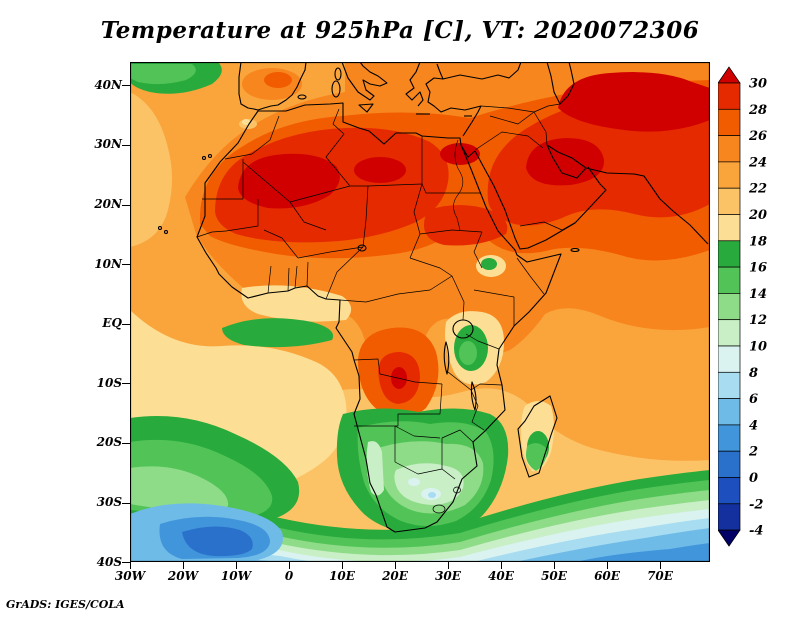 Image resolution: width=800 pixels, height=618 pixels. Describe the element at coordinates (342, 576) in the screenshot. I see `lon-label: 10E` at that location.